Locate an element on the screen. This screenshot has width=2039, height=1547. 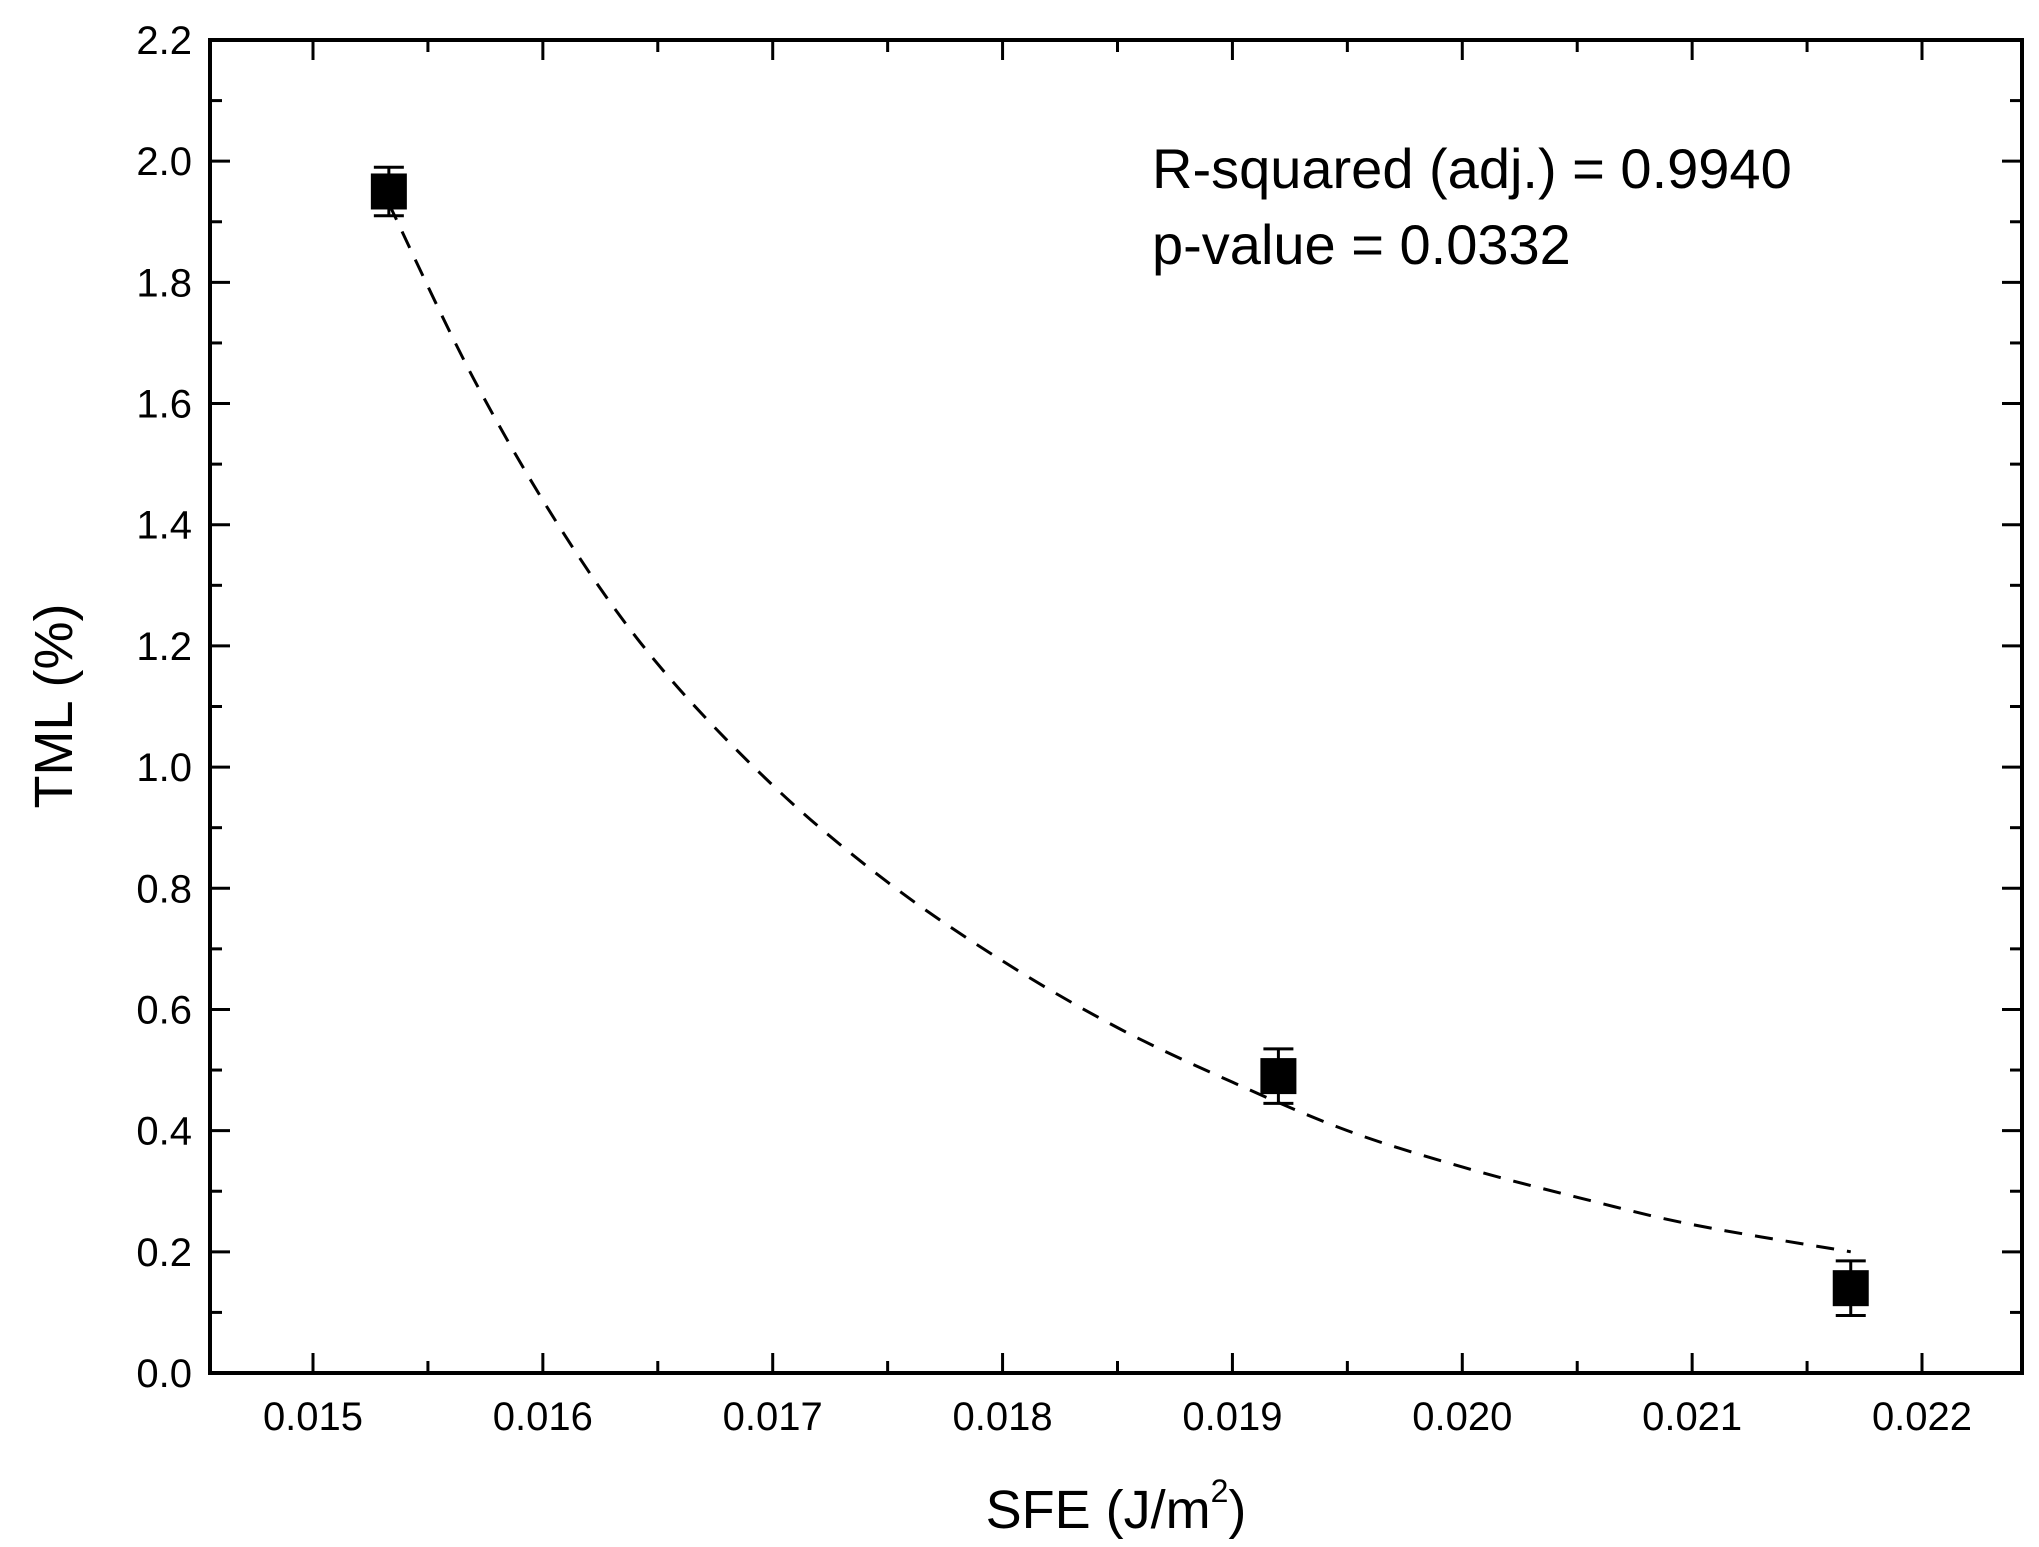
x-tick-label: 0.015 is located at coordinates (313, 1417).